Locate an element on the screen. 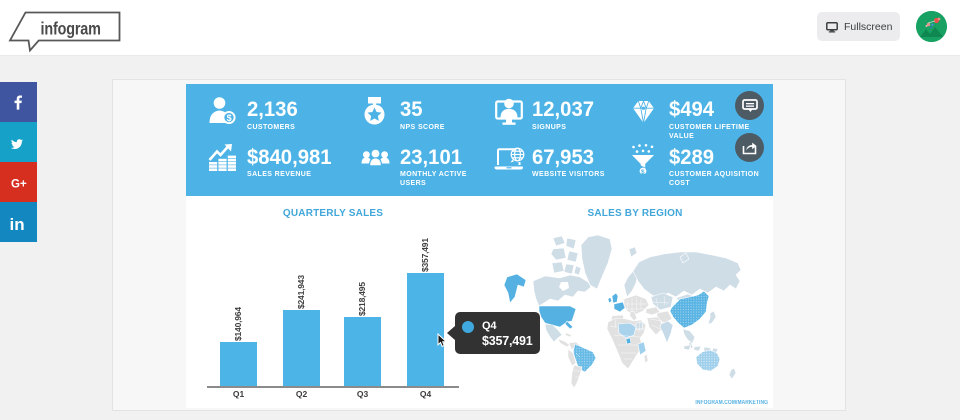  svg-text: infogram is located at coordinates (71, 29).